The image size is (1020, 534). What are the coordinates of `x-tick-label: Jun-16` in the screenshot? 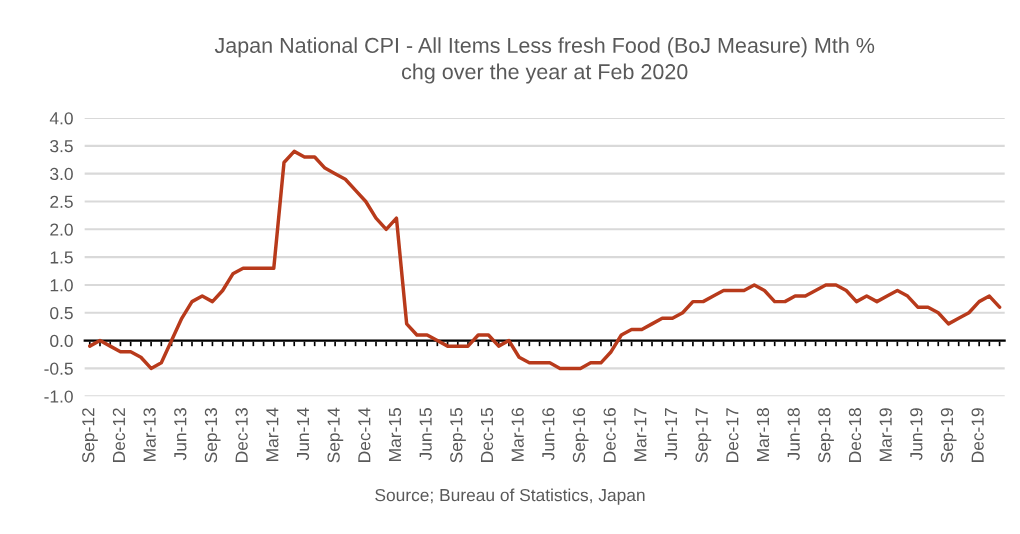 It's located at (548, 434).